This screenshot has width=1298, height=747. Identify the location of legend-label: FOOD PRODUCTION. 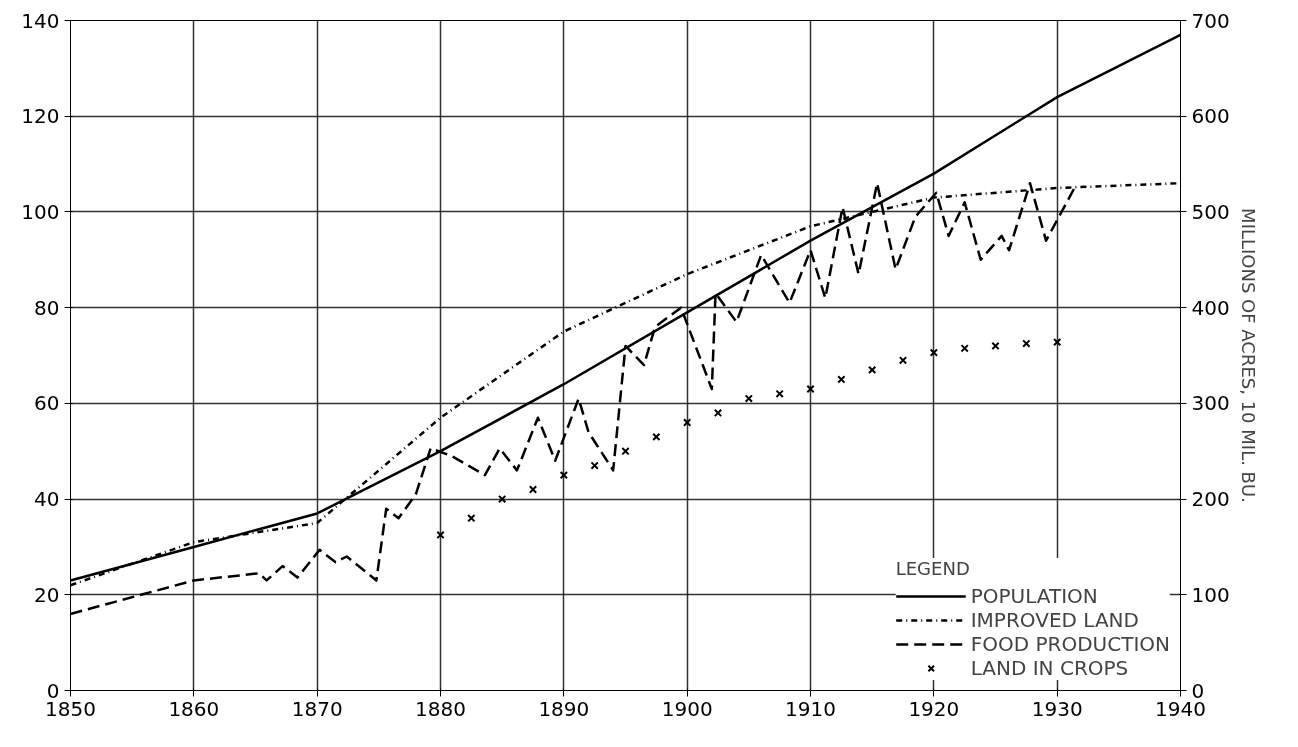
(1070, 644).